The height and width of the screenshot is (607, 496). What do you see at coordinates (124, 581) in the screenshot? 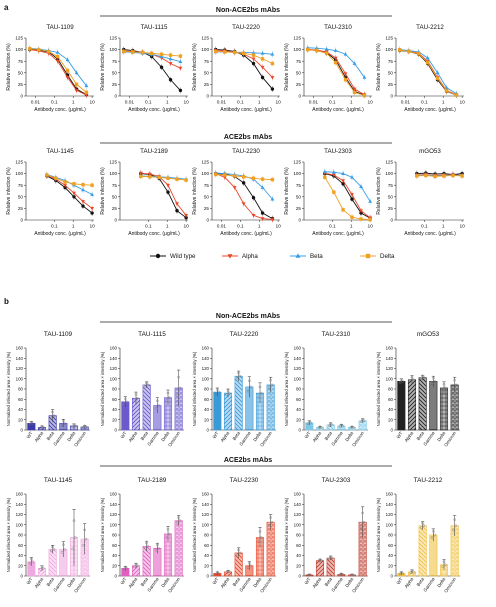
I see `x-tick-label-wt: WT` at bounding box center [124, 581].